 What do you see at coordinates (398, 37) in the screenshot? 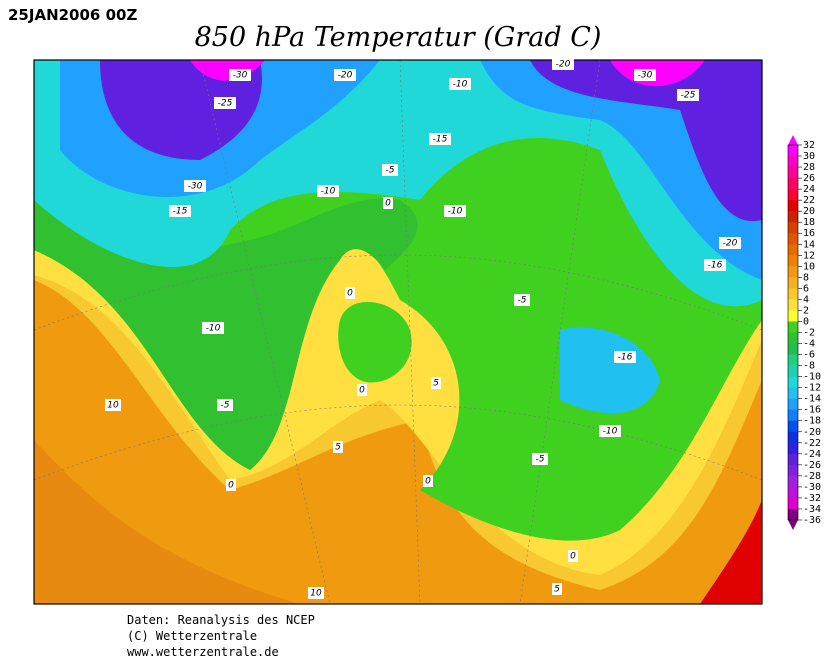
I see `title: 850 hPa Temperatur (Grad C)` at bounding box center [398, 37].